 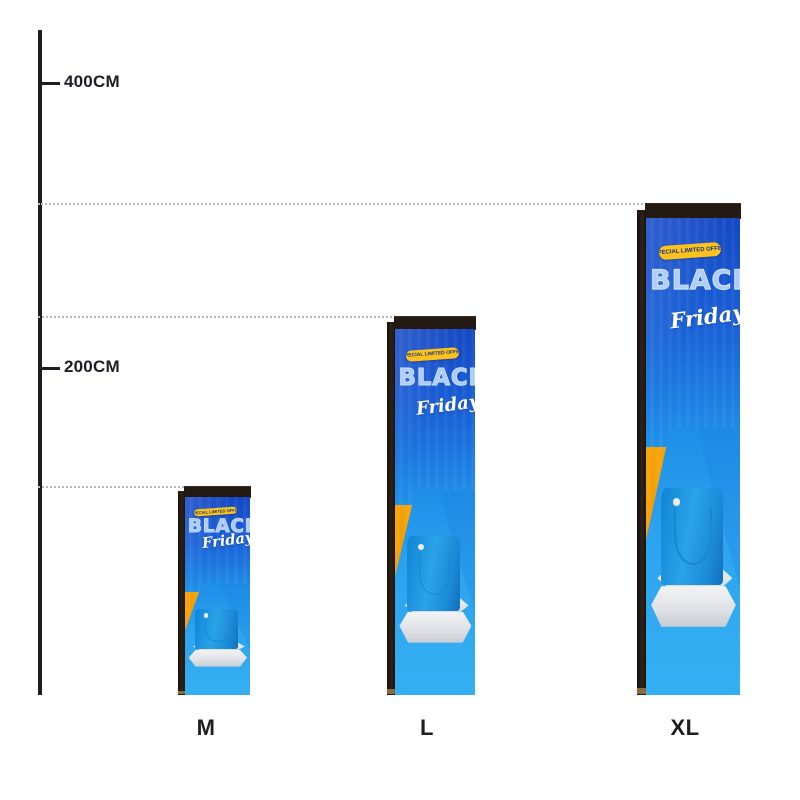 I want to click on height-axis-line, so click(x=40, y=362).